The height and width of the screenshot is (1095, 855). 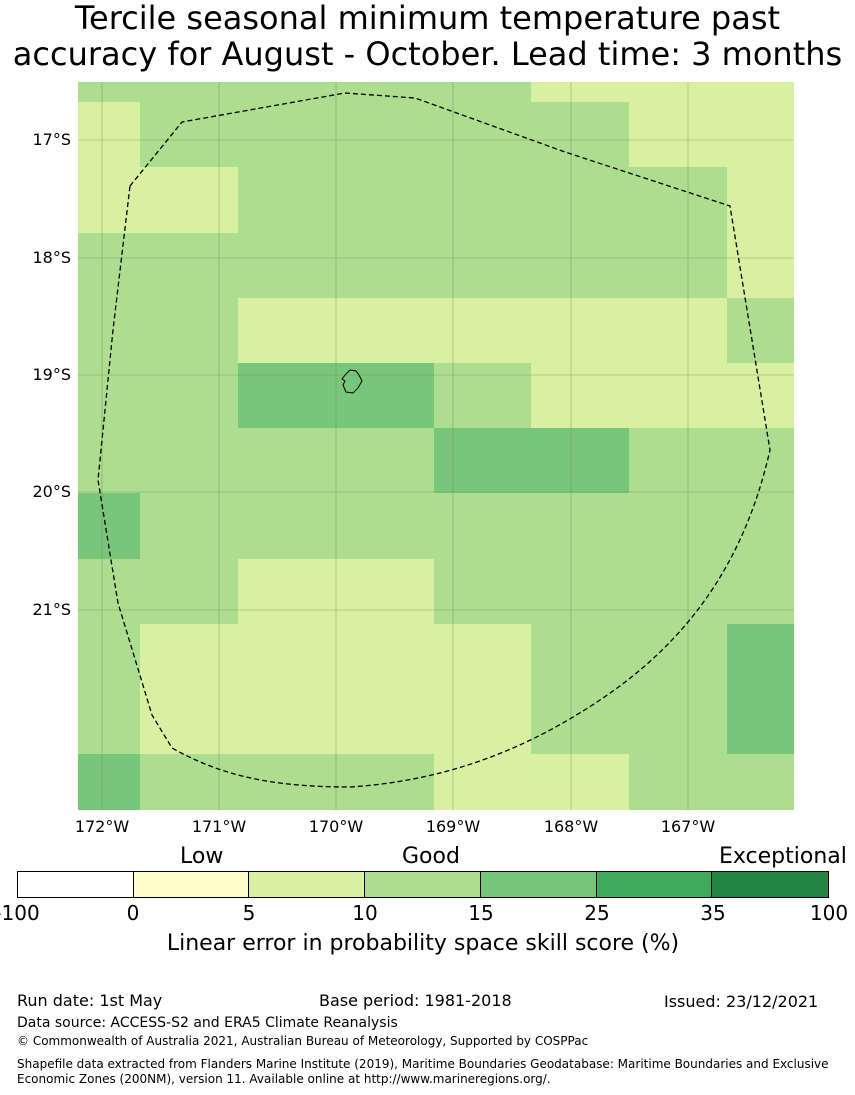 I want to click on colorbar-tick-label: 15, so click(x=481, y=913).